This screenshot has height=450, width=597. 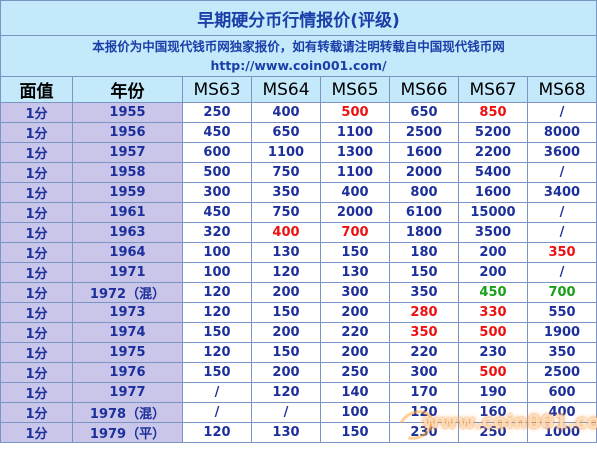 I want to click on header-row: 面值 年份 MS63 MS64 MS65 MS66 MS67 MS68, so click(x=298, y=89).